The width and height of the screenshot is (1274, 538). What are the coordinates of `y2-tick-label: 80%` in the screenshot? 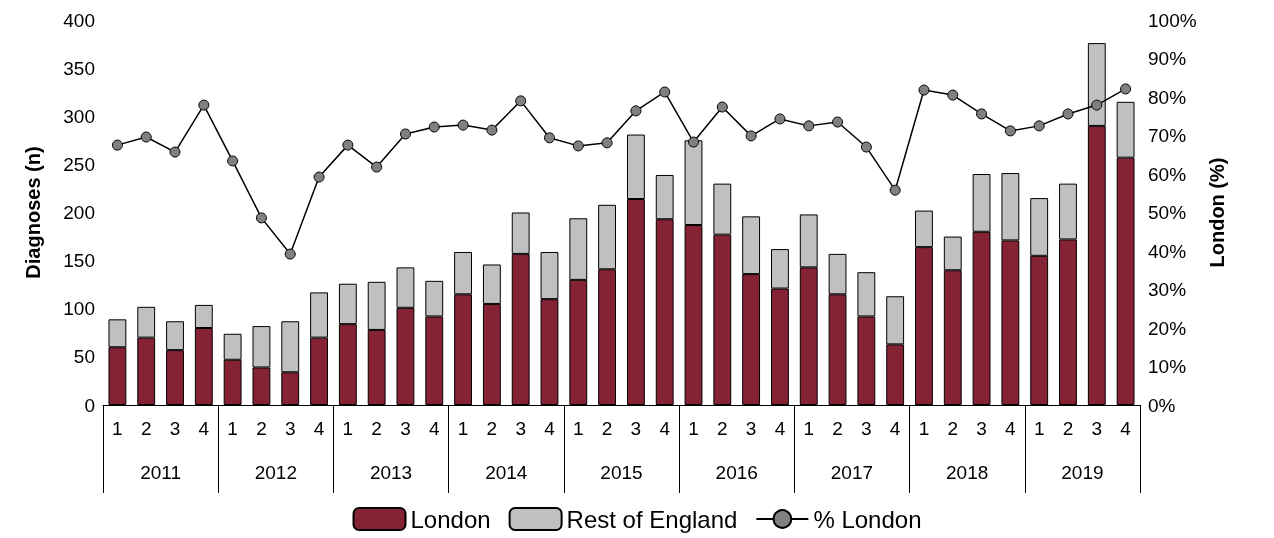 It's located at (1167, 97).